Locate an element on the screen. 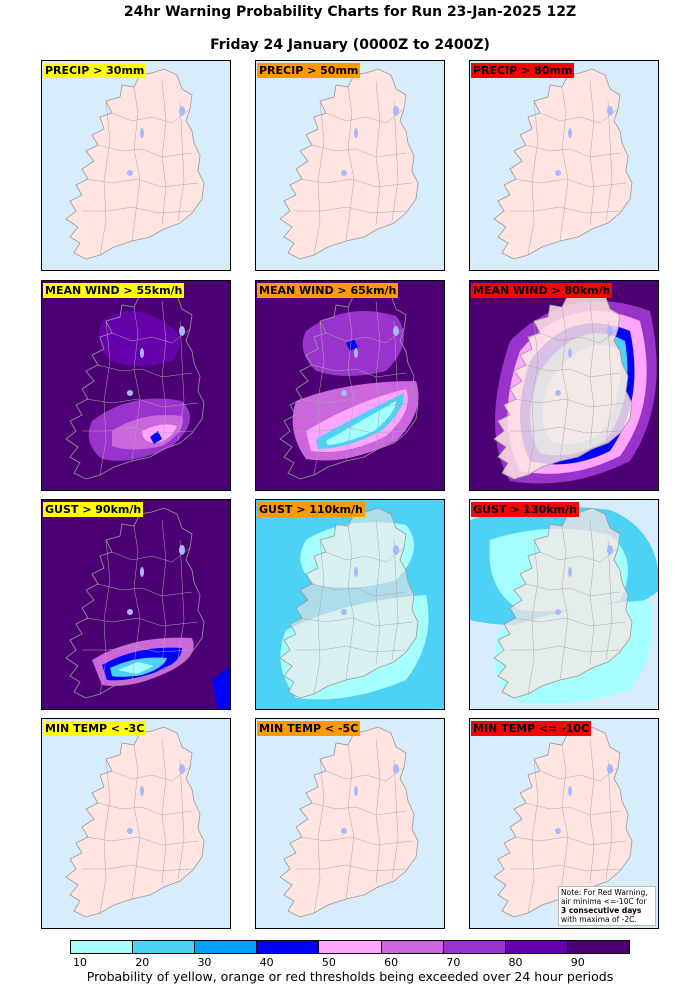 This screenshot has width=700, height=990. map-panel: GUST > 130km/h is located at coordinates (564, 604).